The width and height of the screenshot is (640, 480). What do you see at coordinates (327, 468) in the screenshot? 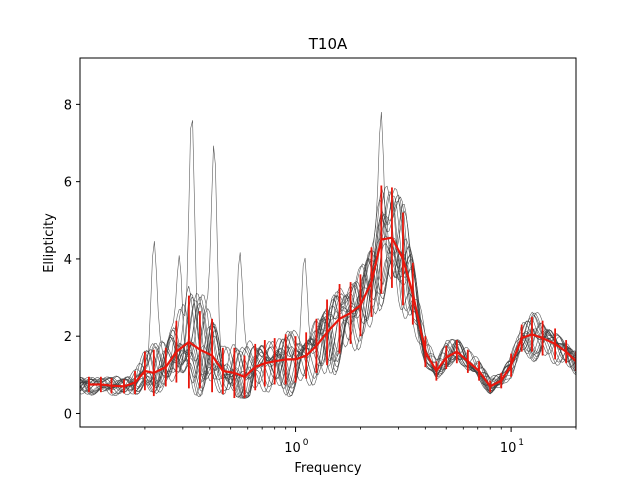
I see `x-axis-label: Frequency` at bounding box center [327, 468].